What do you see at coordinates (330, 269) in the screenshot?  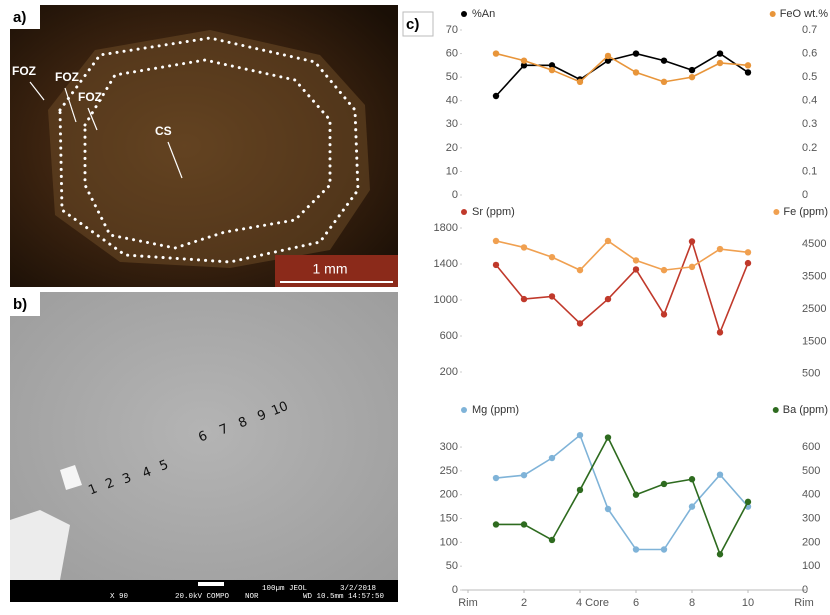 I see `scale-label: 1 mm` at bounding box center [330, 269].